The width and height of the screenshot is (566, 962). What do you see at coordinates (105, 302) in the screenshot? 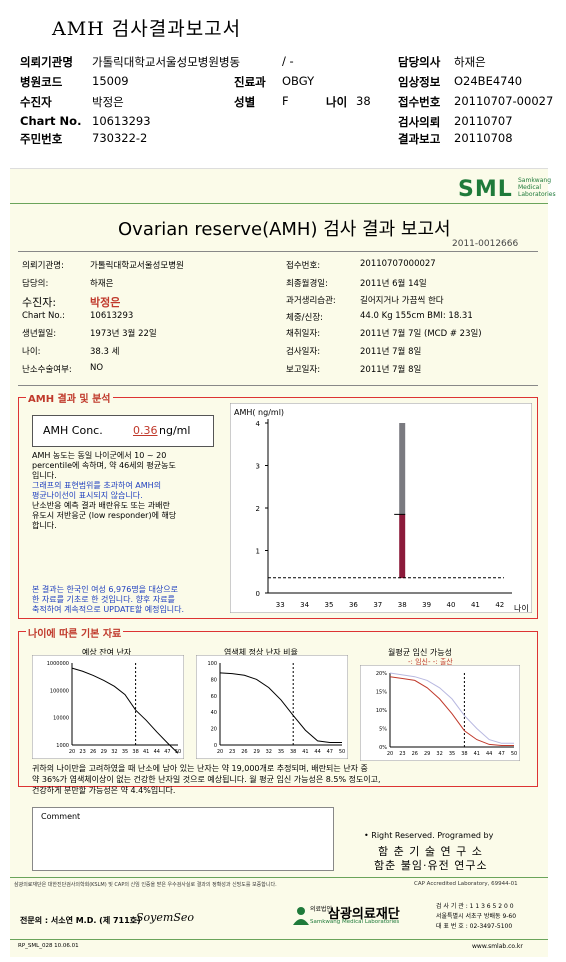
I see `left-info-value: 박정은` at bounding box center [105, 302].